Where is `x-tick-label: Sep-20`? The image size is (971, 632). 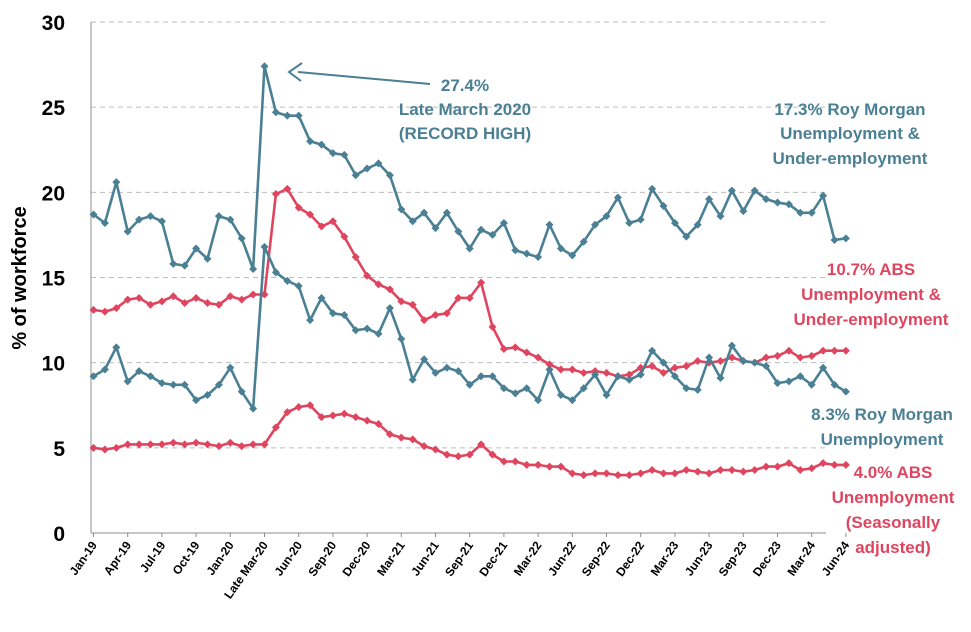 x-tick-label: Sep-20 is located at coordinates (322, 558).